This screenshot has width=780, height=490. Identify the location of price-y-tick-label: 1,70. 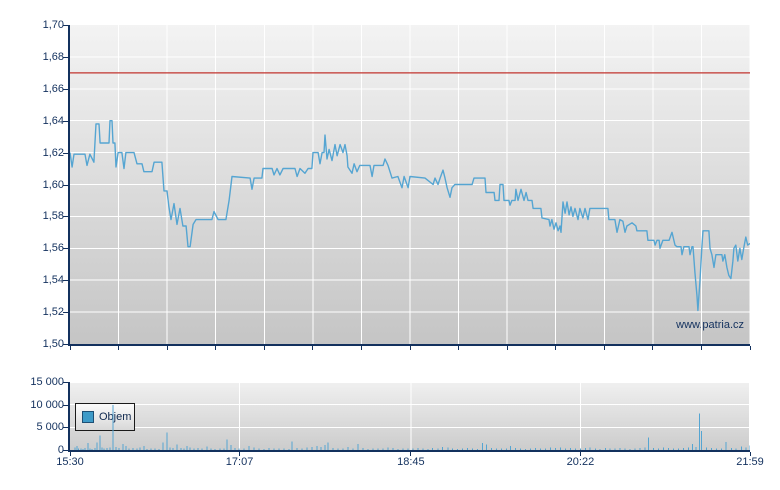
(53, 25).